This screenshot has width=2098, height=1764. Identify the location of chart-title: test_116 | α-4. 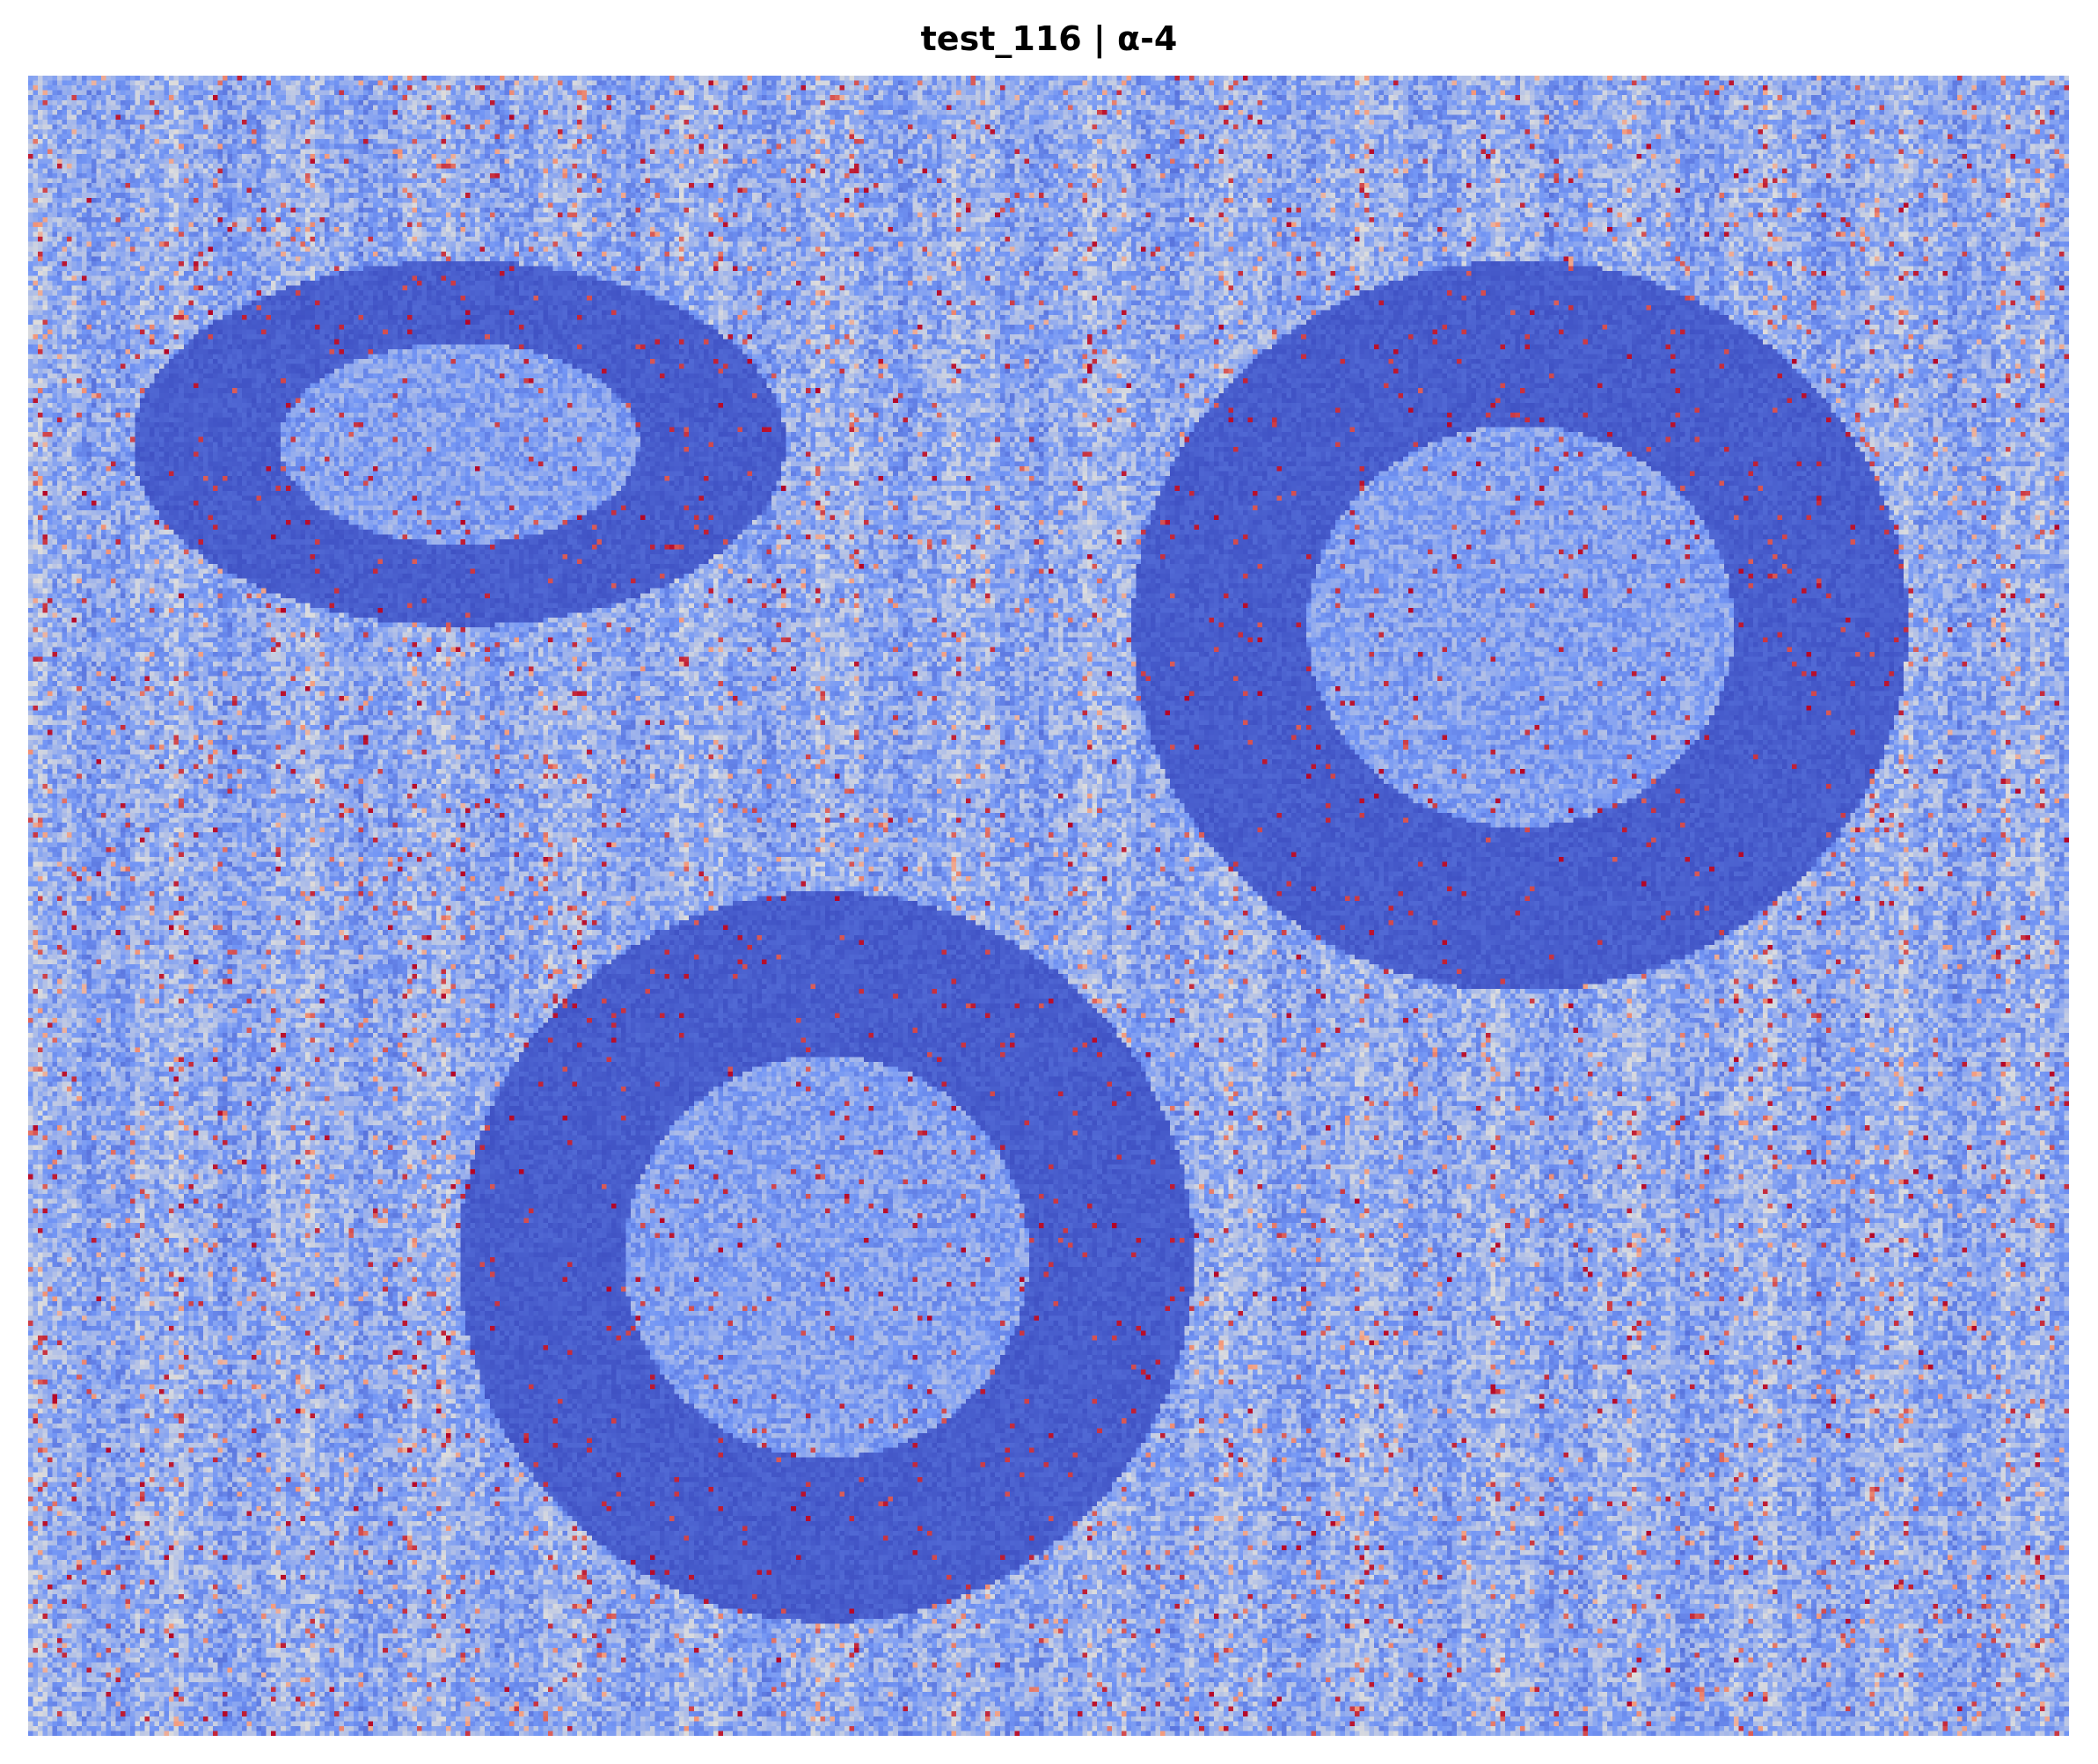
(1049, 38).